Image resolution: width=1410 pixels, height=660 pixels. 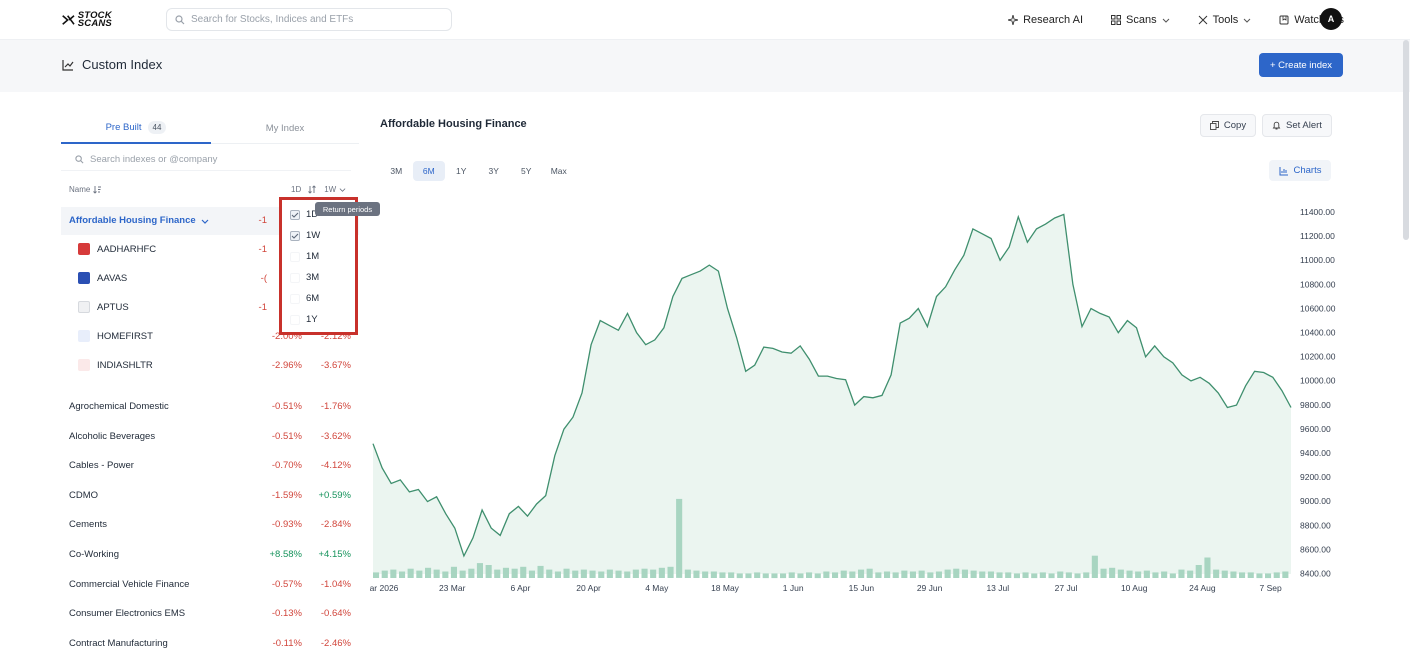 What do you see at coordinates (125, 336) in the screenshot?
I see `company-name: HOMEFIRST` at bounding box center [125, 336].